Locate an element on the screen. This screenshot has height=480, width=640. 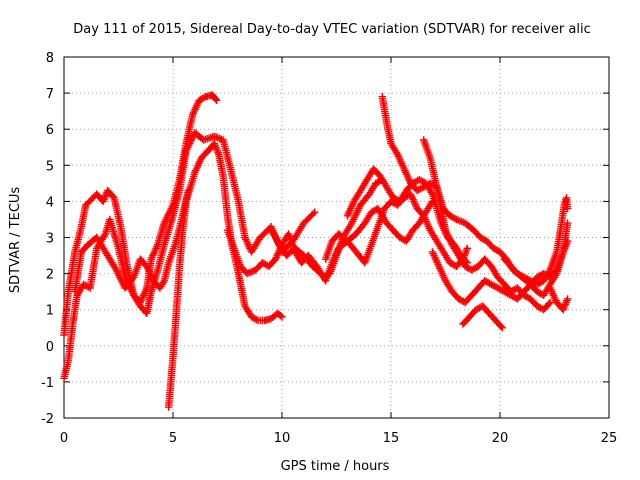
y-tick-label: 0 is located at coordinates (50, 347).